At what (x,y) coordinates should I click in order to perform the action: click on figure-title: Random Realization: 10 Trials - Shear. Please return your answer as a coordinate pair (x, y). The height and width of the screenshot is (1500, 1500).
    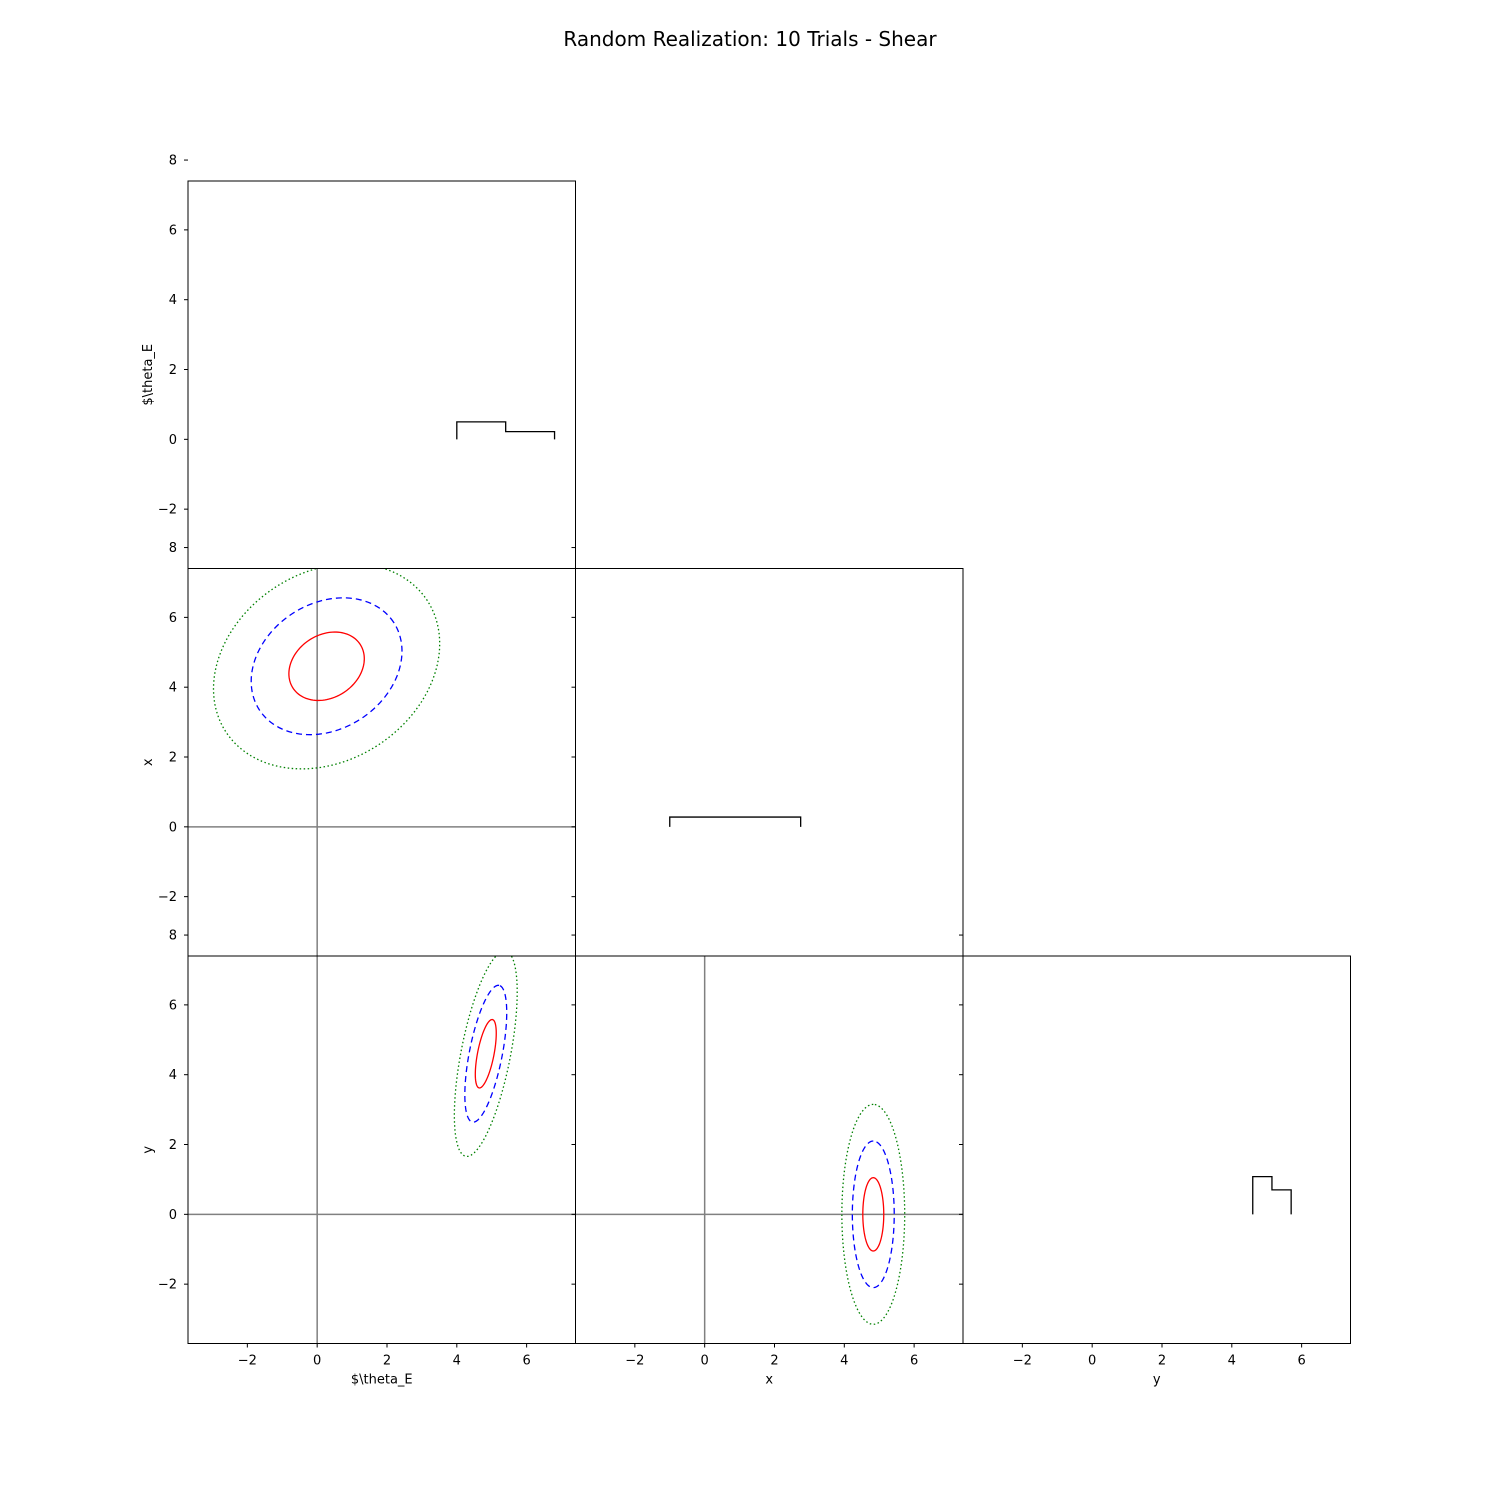
    Looking at the image, I should click on (750, 39).